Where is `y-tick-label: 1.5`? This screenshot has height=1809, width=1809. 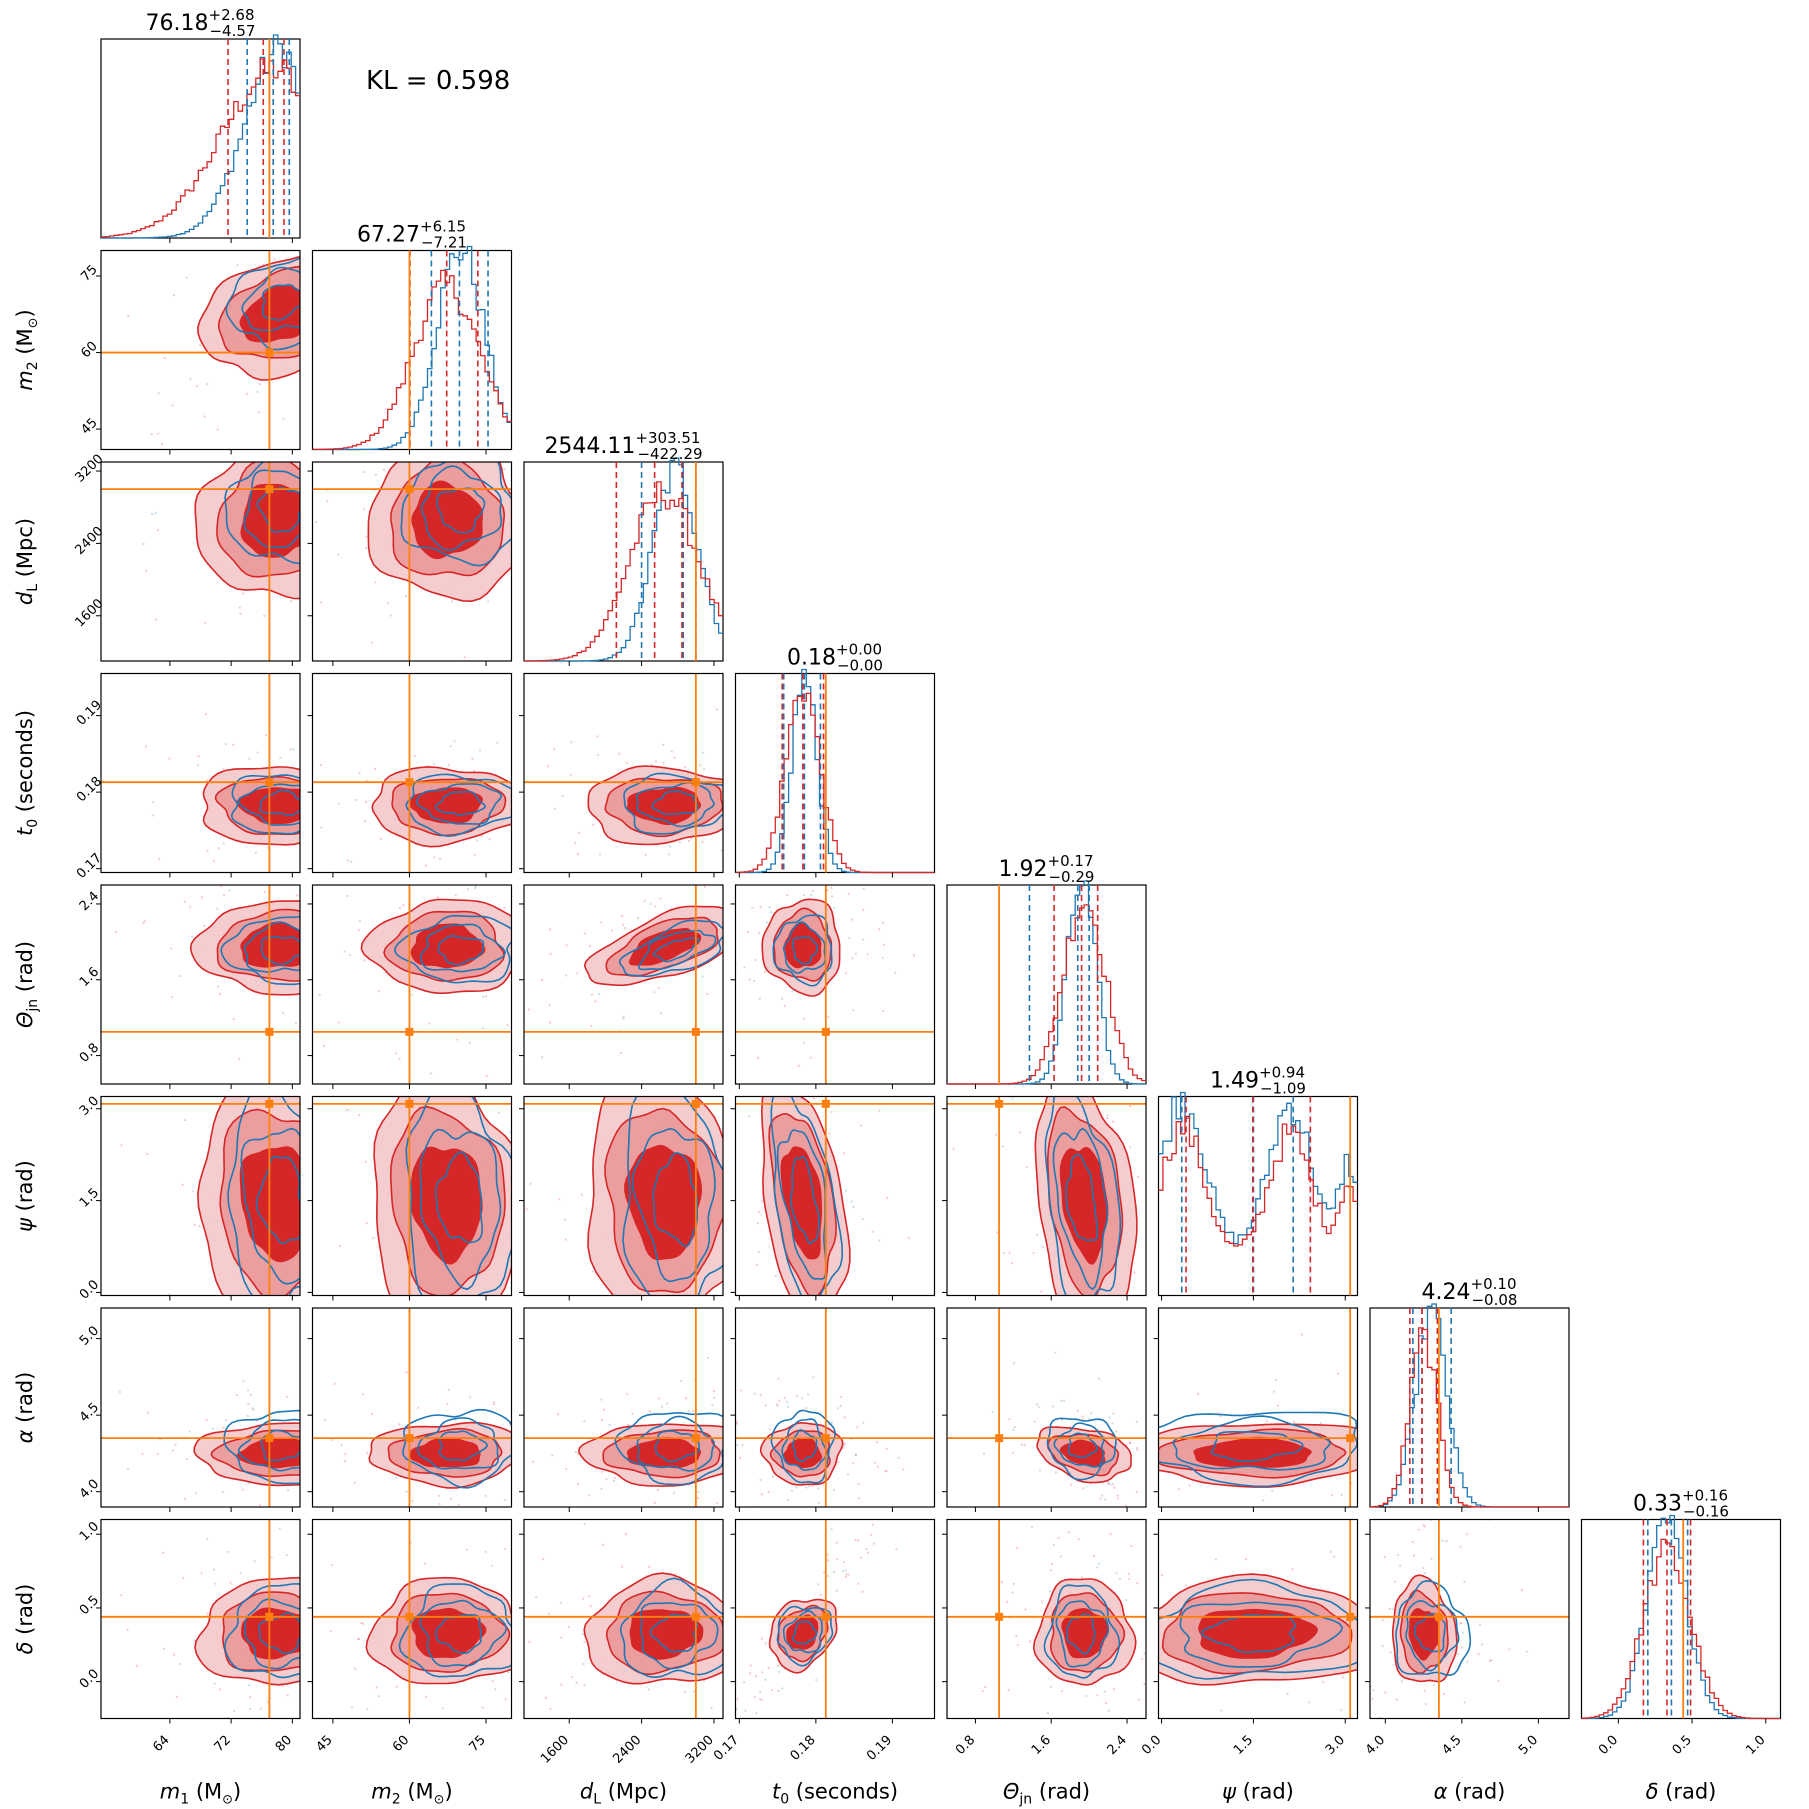
y-tick-label: 1.5 is located at coordinates (89, 1198).